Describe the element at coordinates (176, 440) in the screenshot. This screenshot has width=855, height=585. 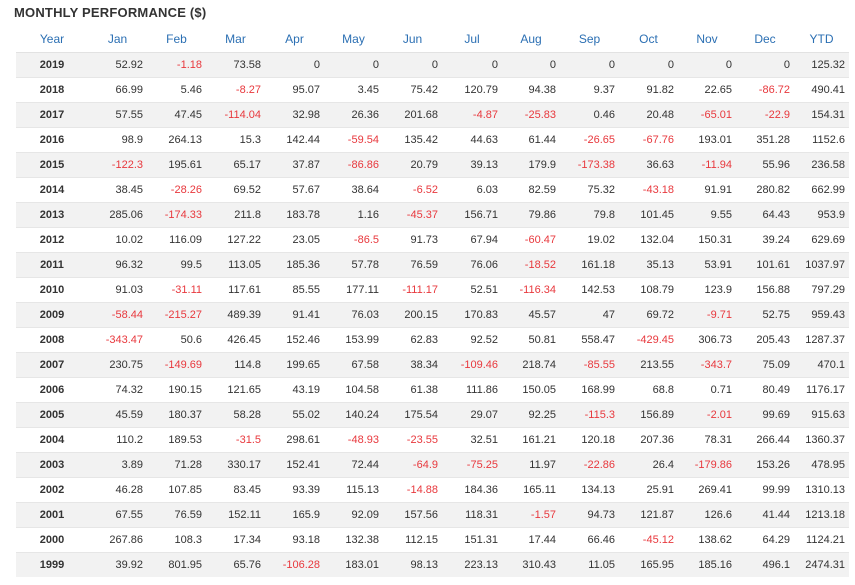
I see `value-cell: 189.53` at that location.